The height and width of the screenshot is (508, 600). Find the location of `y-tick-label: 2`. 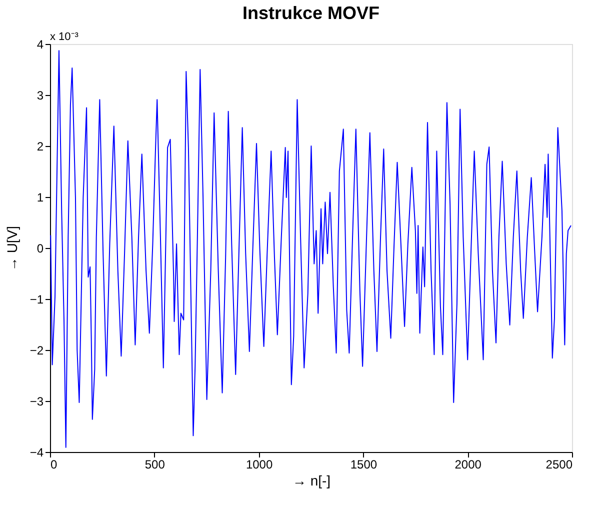

y-tick-label: 2 is located at coordinates (40, 147).